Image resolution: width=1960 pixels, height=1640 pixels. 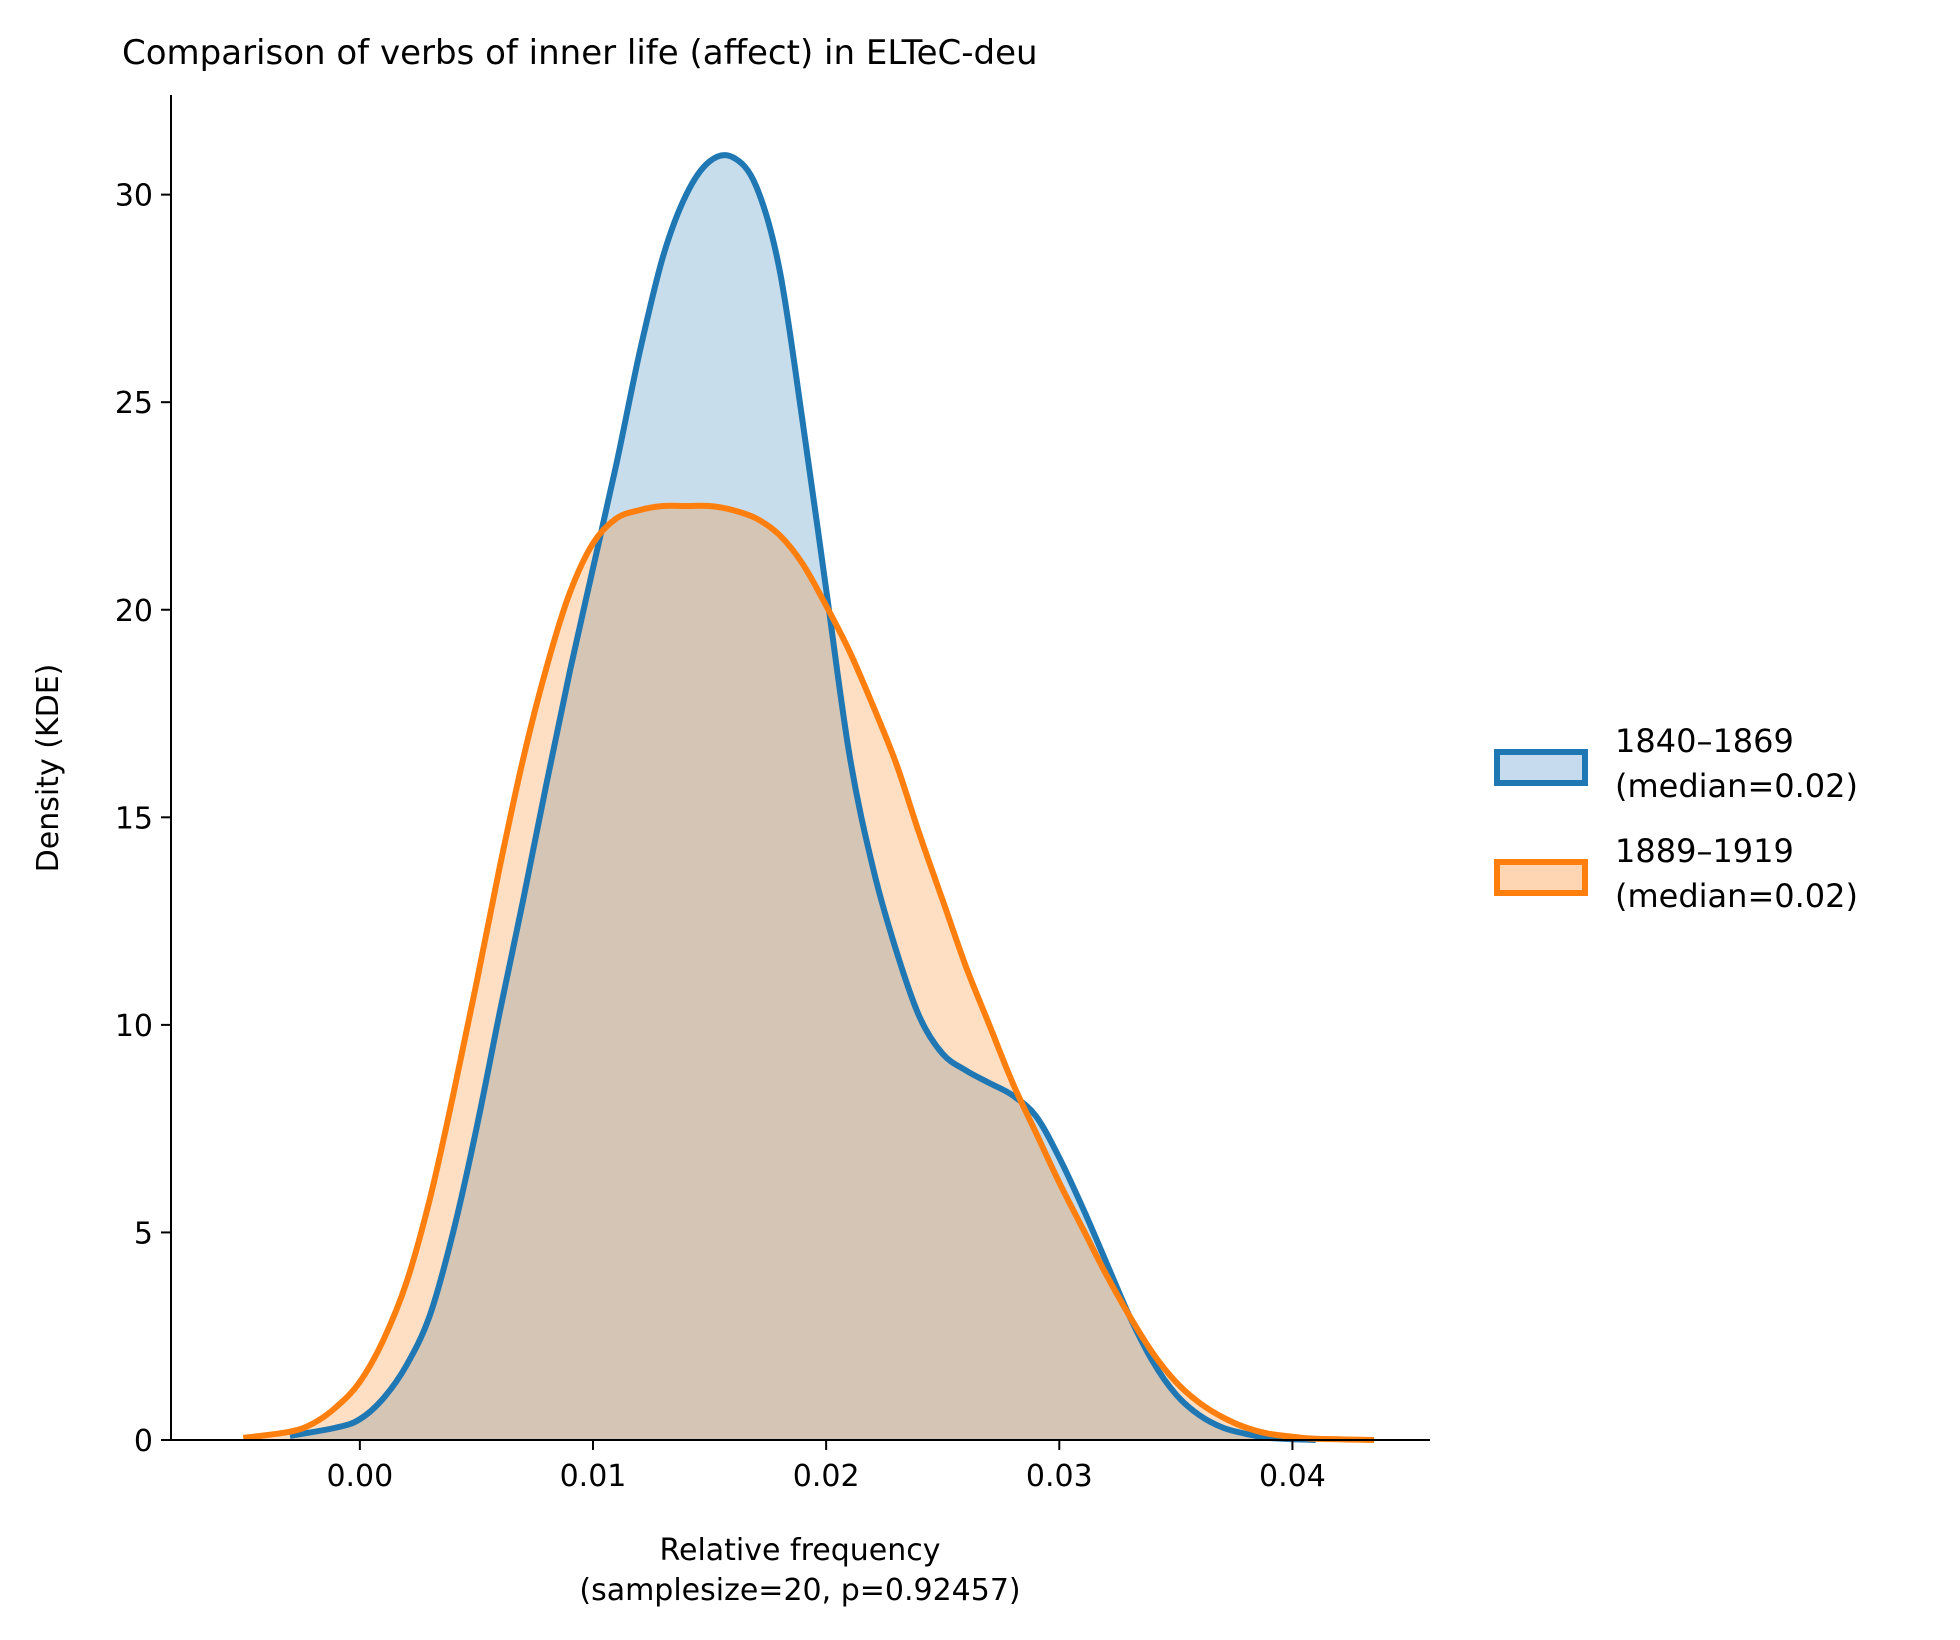 What do you see at coordinates (134, 818) in the screenshot?
I see `y-tick-label: 15` at bounding box center [134, 818].